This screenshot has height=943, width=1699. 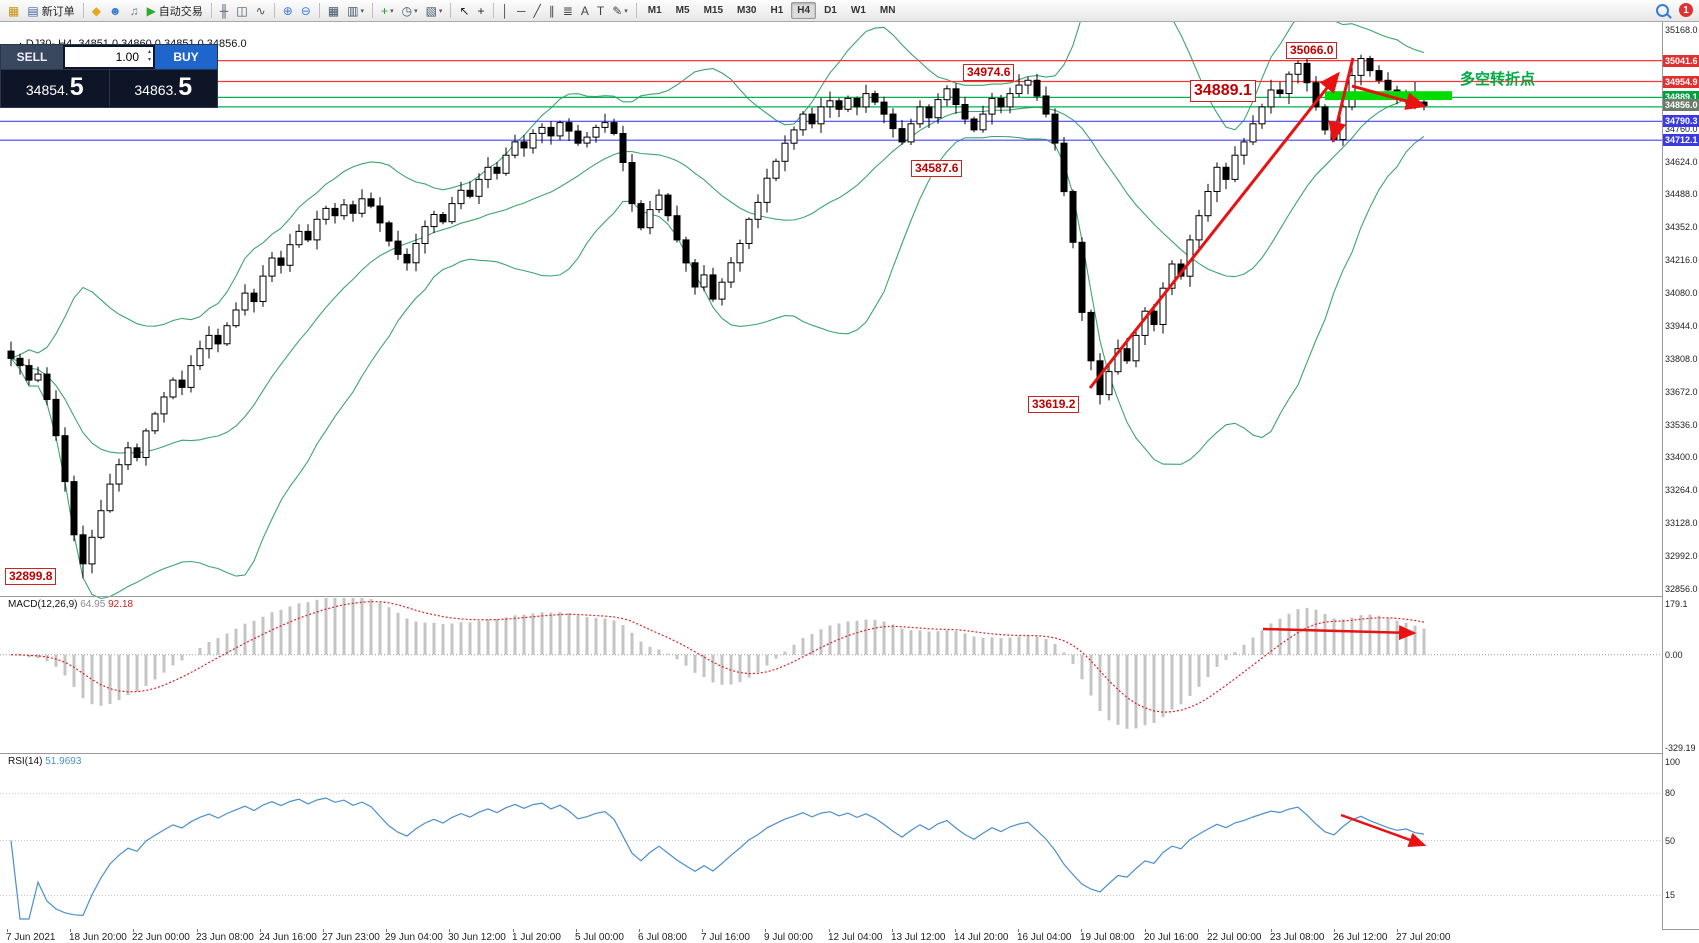 I want to click on volume-up-icon: ▴, so click(x=149, y=52).